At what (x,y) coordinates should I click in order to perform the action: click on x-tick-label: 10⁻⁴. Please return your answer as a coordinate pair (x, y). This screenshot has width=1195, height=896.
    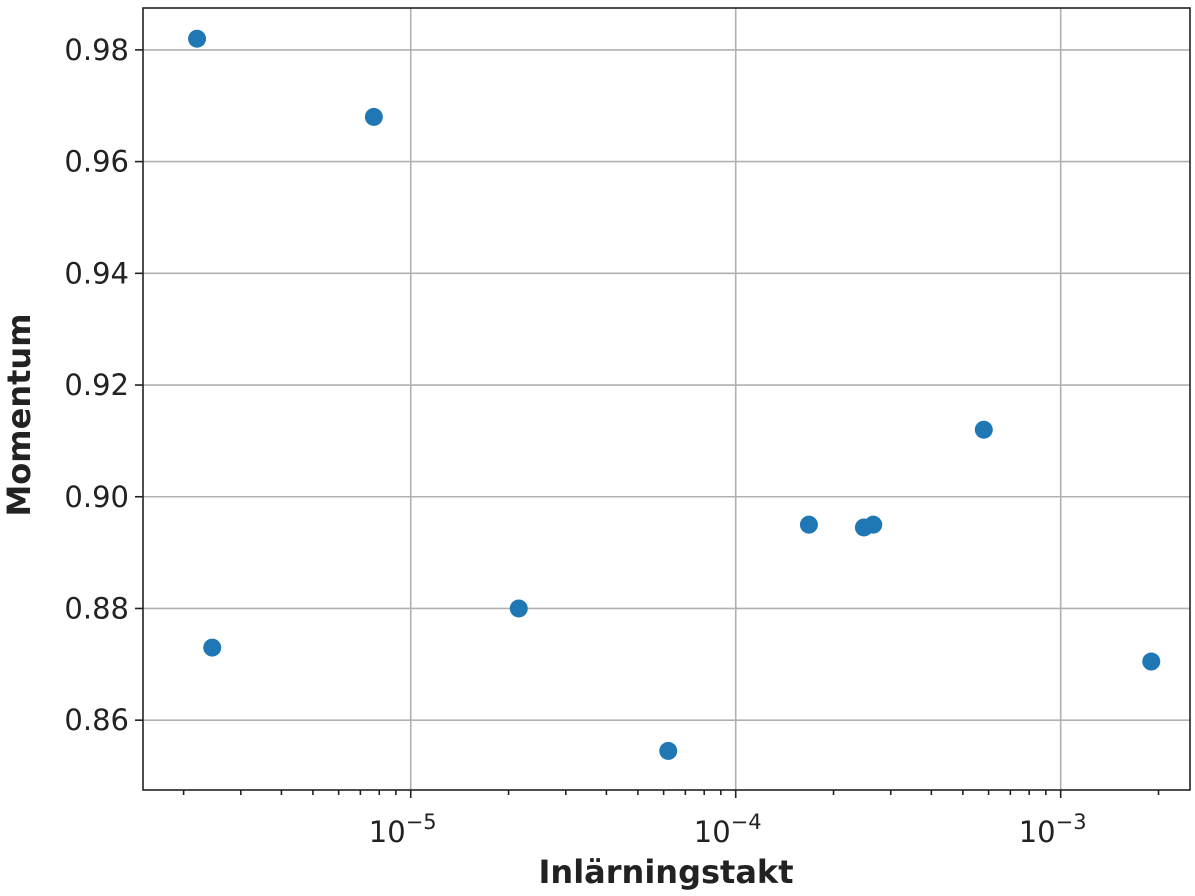
    Looking at the image, I should click on (728, 829).